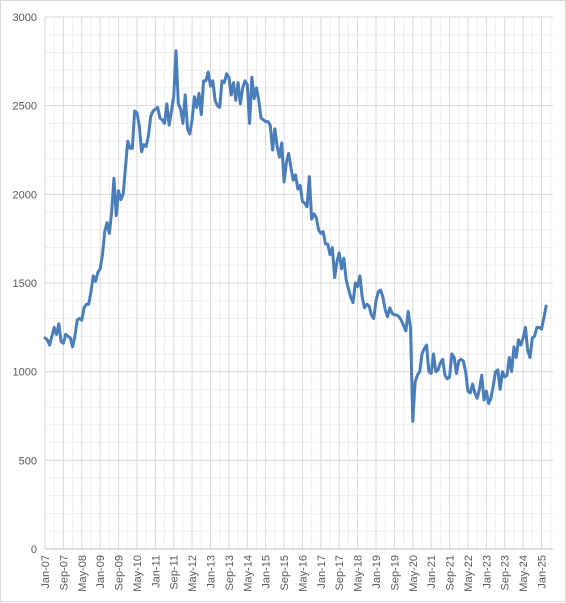  What do you see at coordinates (64, 572) in the screenshot?
I see `x-tick-label: Sep-07` at bounding box center [64, 572].